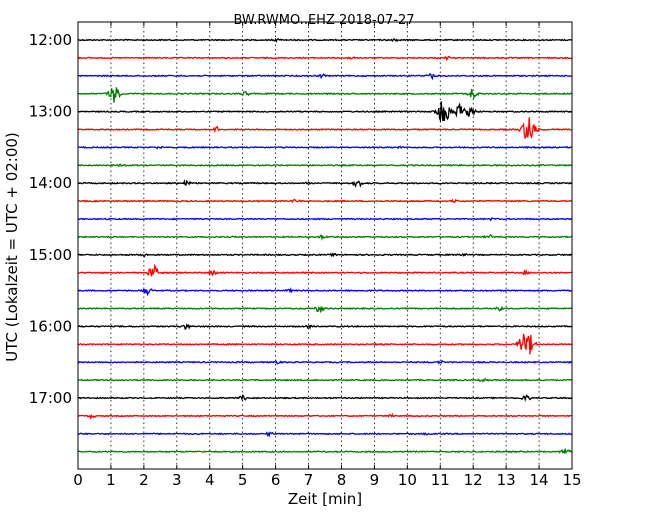  Describe the element at coordinates (309, 480) in the screenshot. I see `x-tick-label-7: 7` at that location.